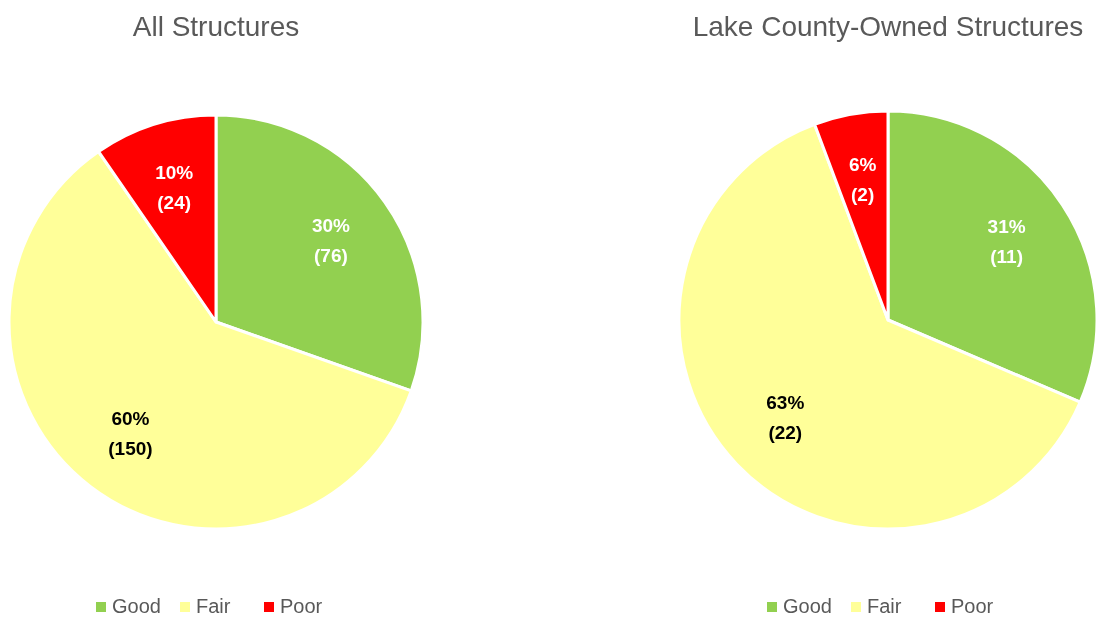 The width and height of the screenshot is (1110, 628). I want to click on chart-title: Lake County-Owned Structures, so click(888, 26).